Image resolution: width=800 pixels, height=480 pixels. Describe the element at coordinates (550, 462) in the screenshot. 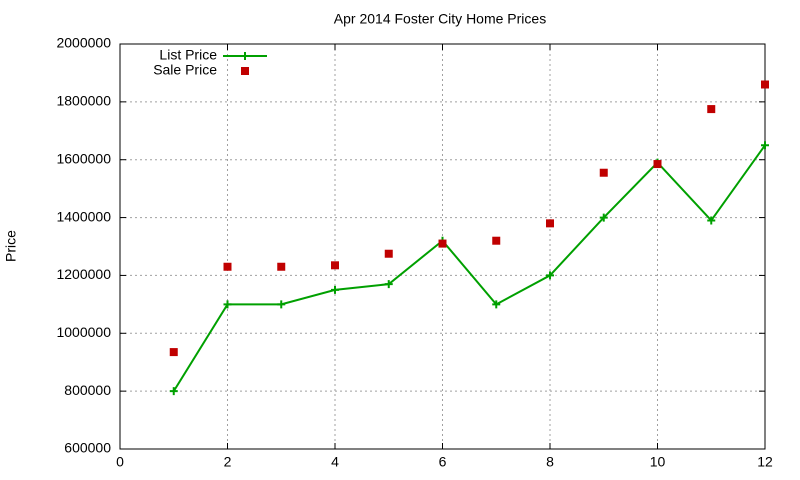

I see `x-tick-label: 8` at that location.